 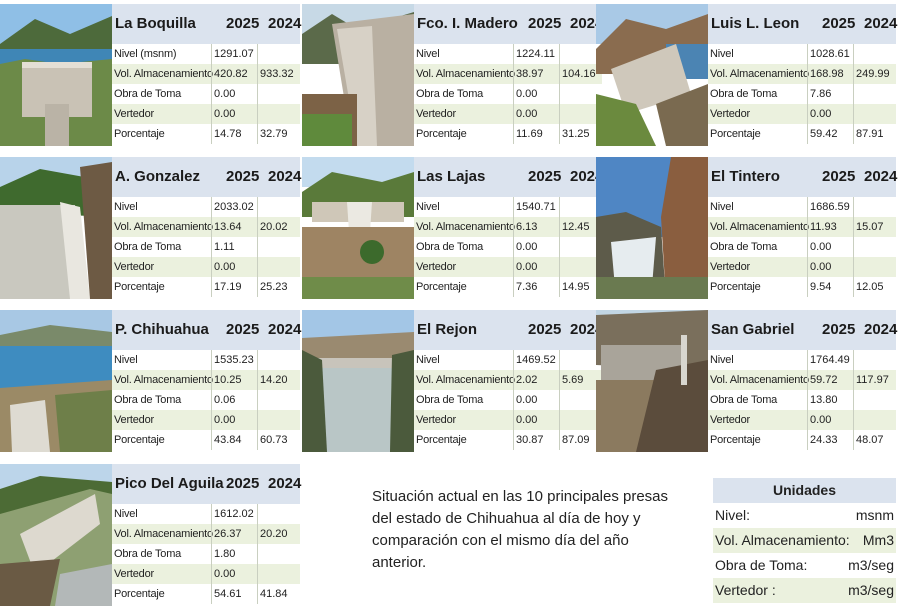 What do you see at coordinates (508, 24) in the screenshot?
I see `dam-header: Fco. I. Madero 2025 2024` at bounding box center [508, 24].